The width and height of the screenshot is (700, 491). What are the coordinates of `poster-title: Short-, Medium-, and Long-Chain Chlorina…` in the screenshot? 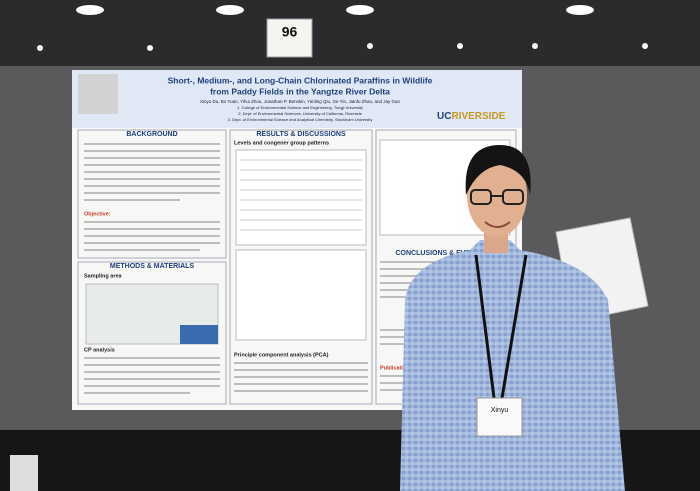 It's located at (300, 80).